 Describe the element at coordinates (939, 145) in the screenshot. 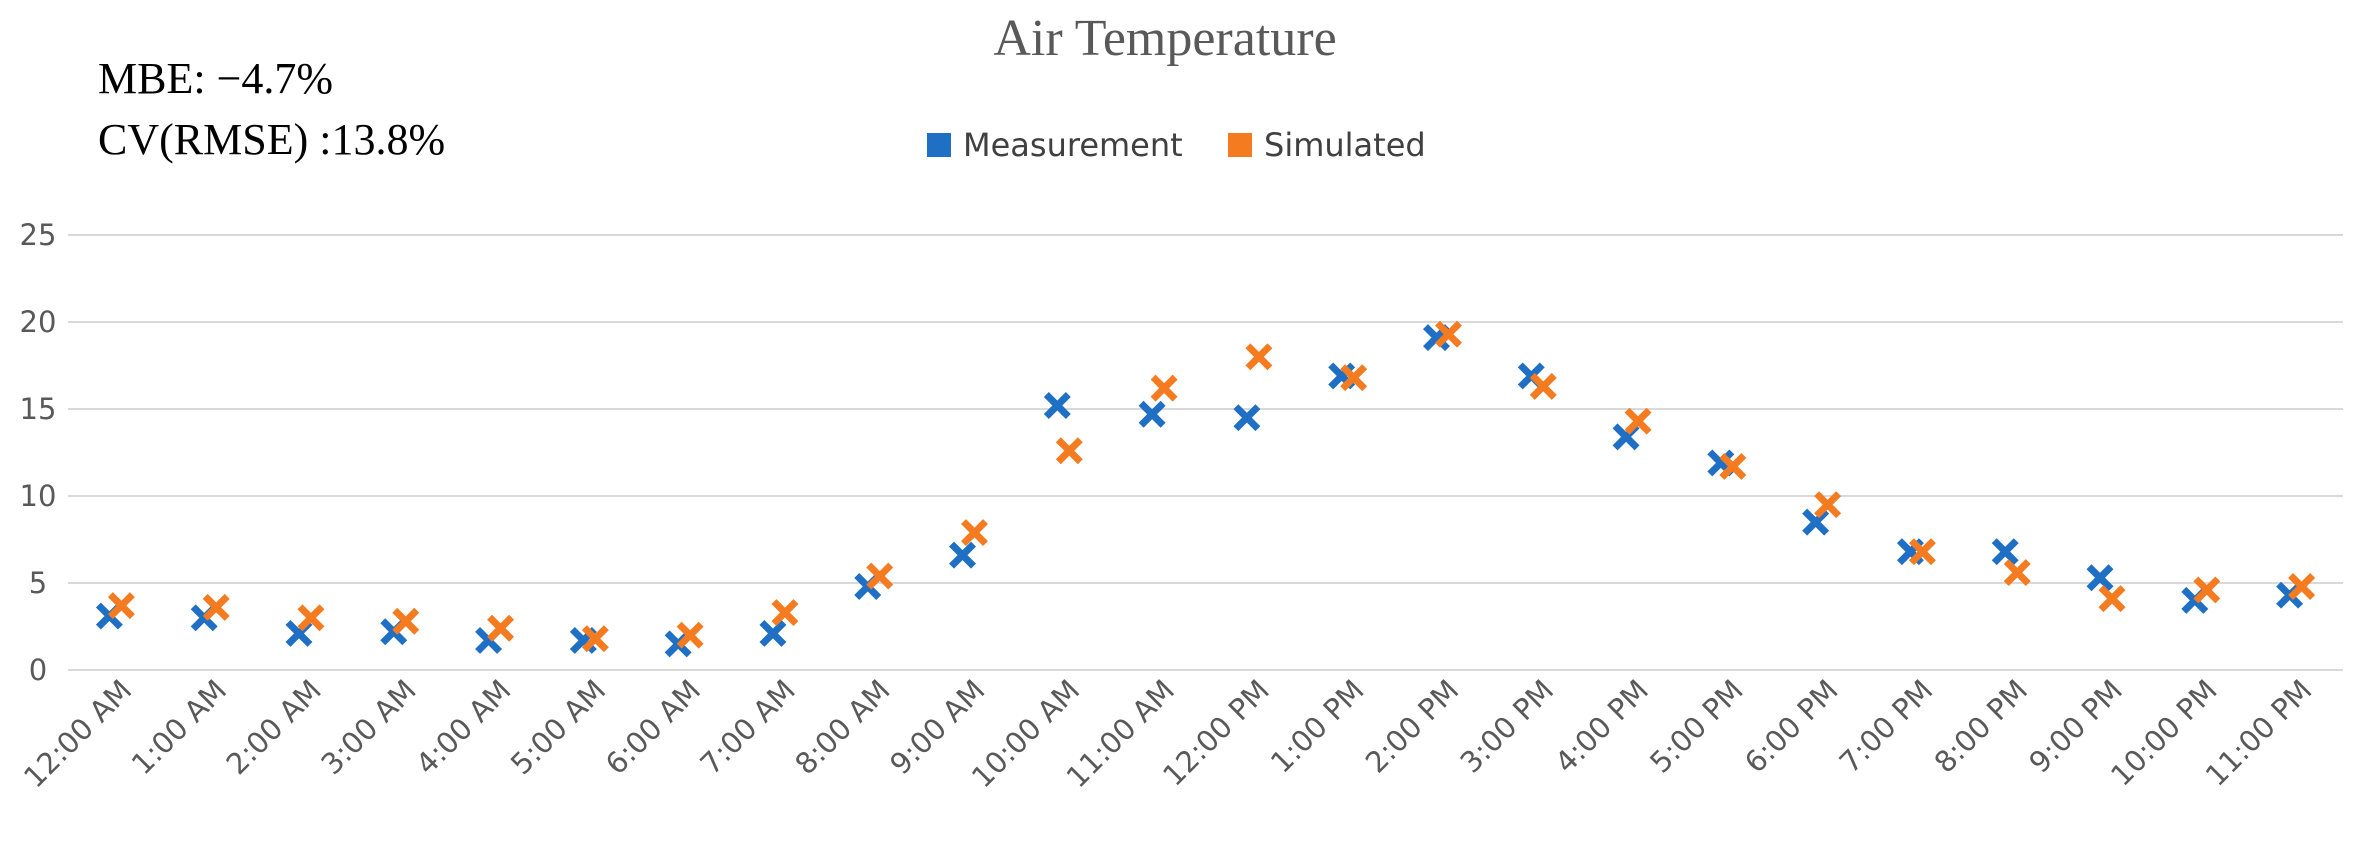

I see `legend-swatch-measurement` at that location.